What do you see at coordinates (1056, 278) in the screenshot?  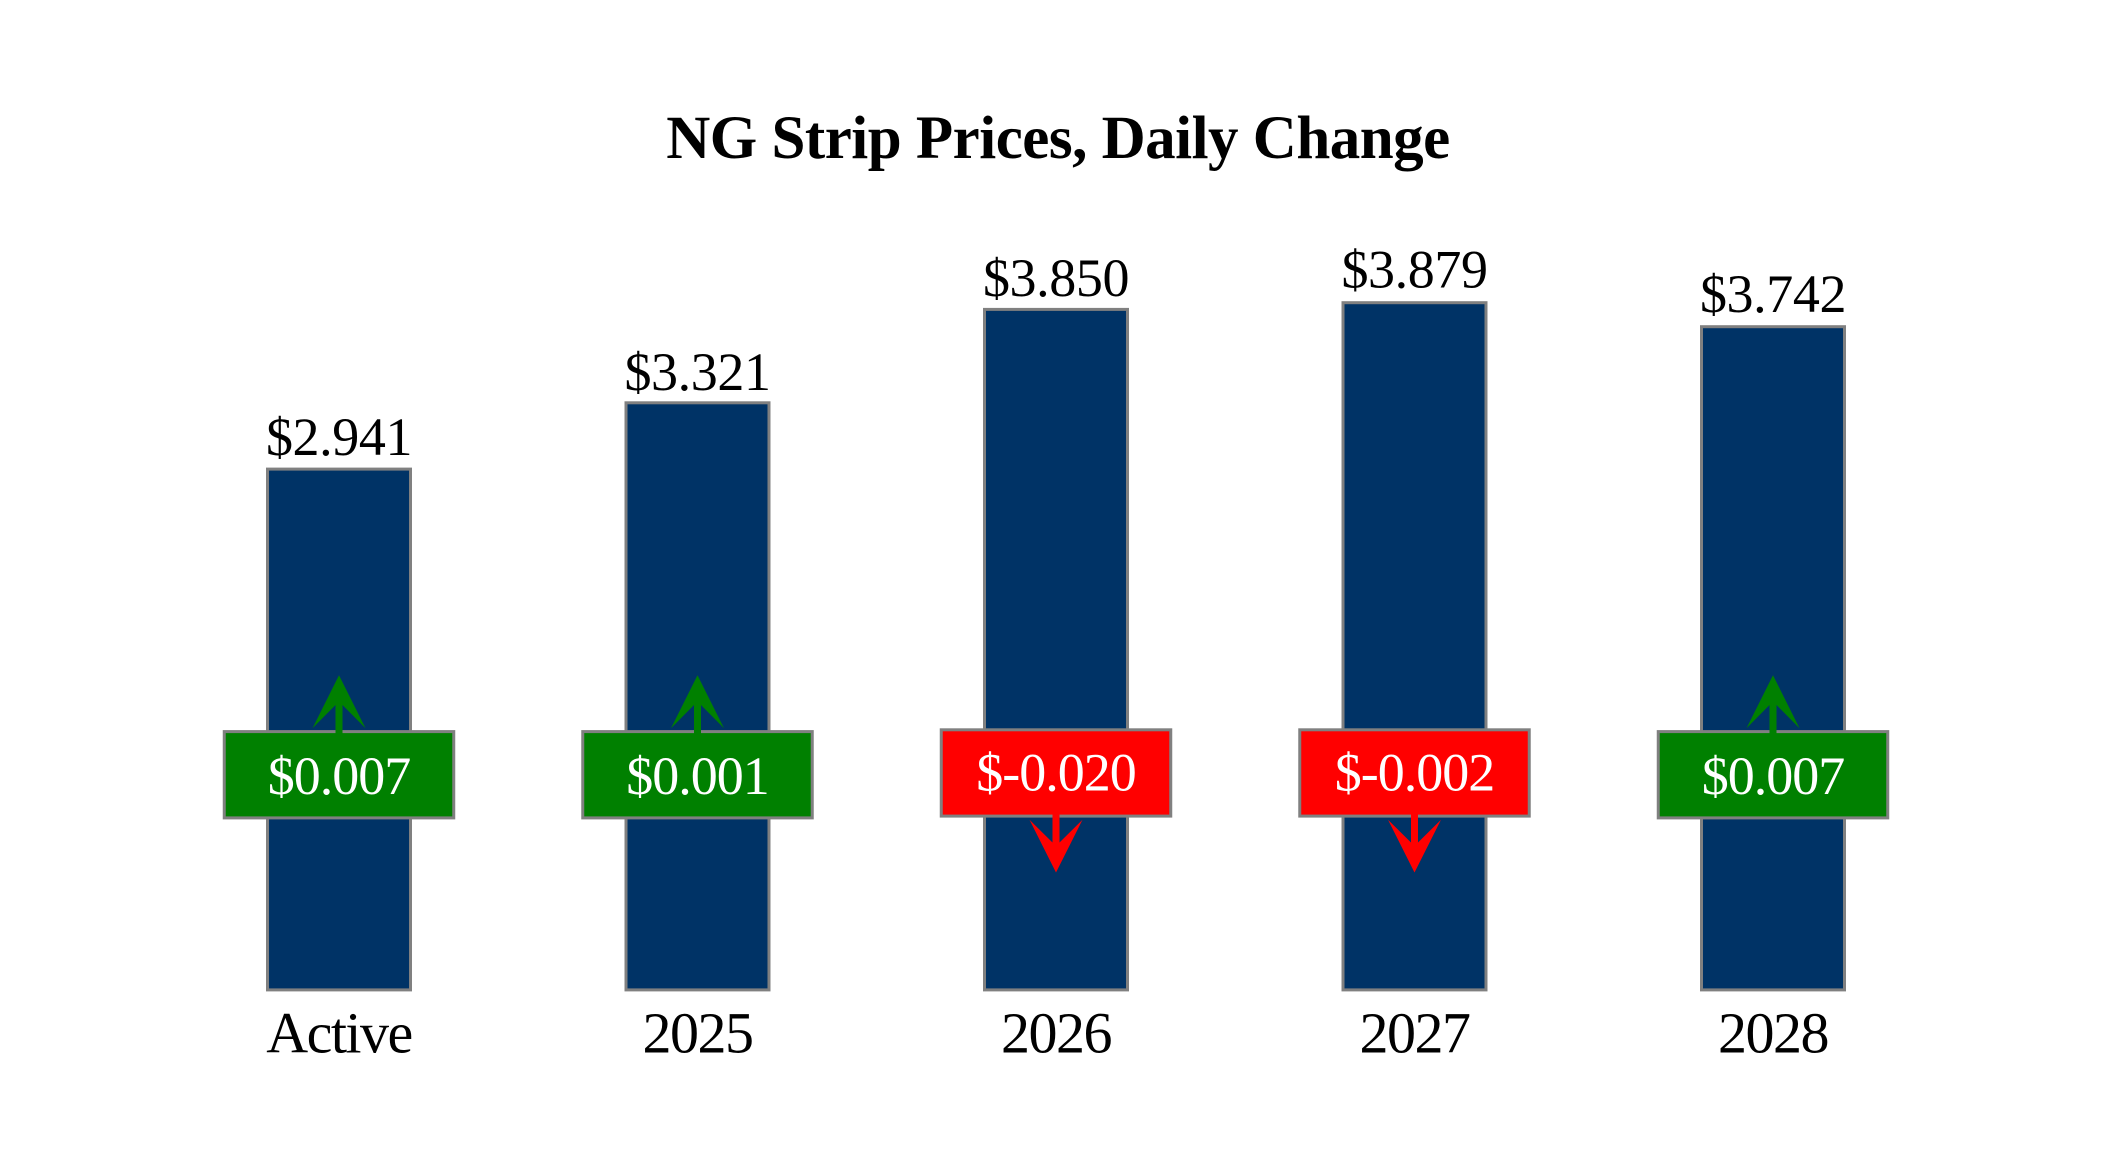 I see `svg-text: $3.850` at bounding box center [1056, 278].